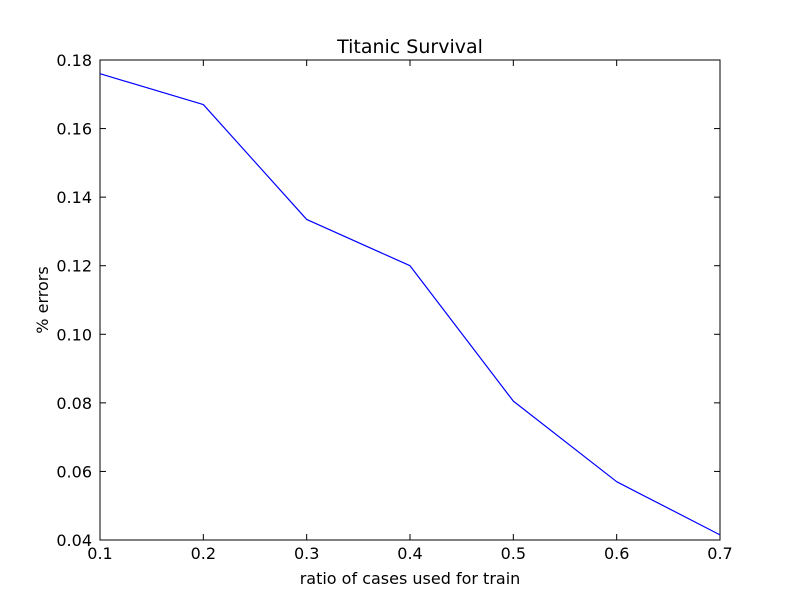 This screenshot has height=605, width=800. What do you see at coordinates (616, 553) in the screenshot?
I see `x-tick-label: 0.6` at bounding box center [616, 553].